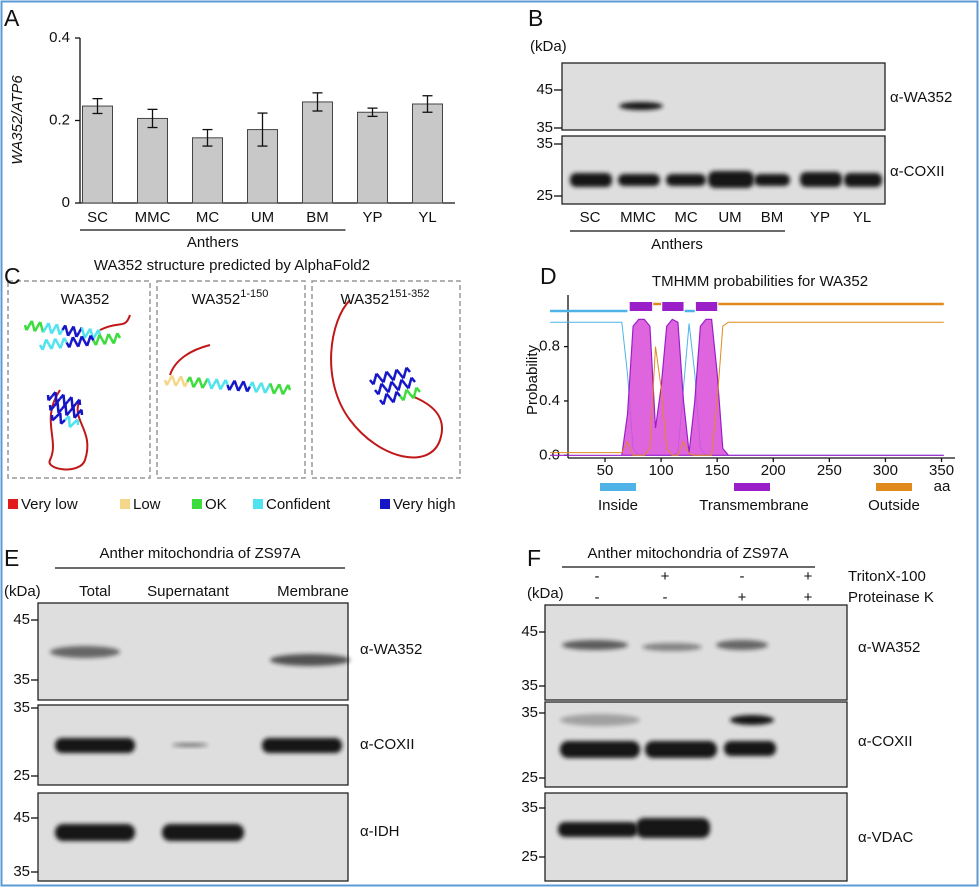  I want to click on panel-label: F, so click(534, 558).